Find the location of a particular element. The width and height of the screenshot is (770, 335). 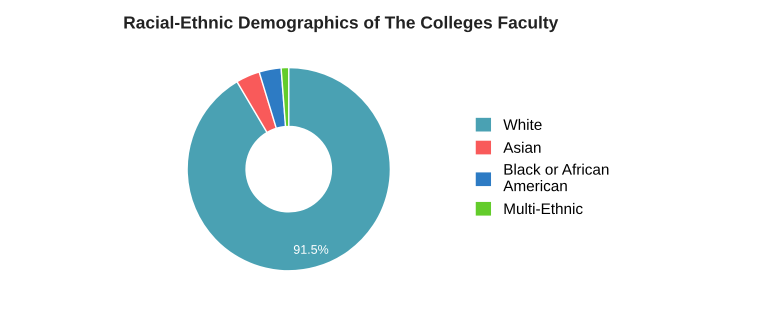

legend-label: Black or African American is located at coordinates (555, 178).